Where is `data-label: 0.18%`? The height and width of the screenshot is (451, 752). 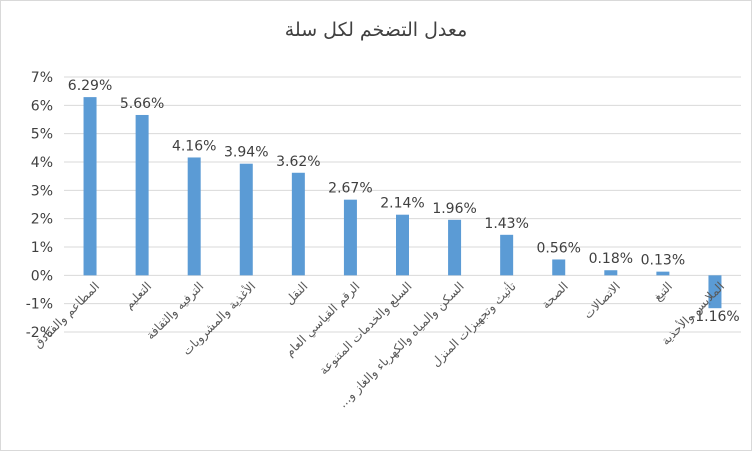
data-label: 0.18% is located at coordinates (611, 259).